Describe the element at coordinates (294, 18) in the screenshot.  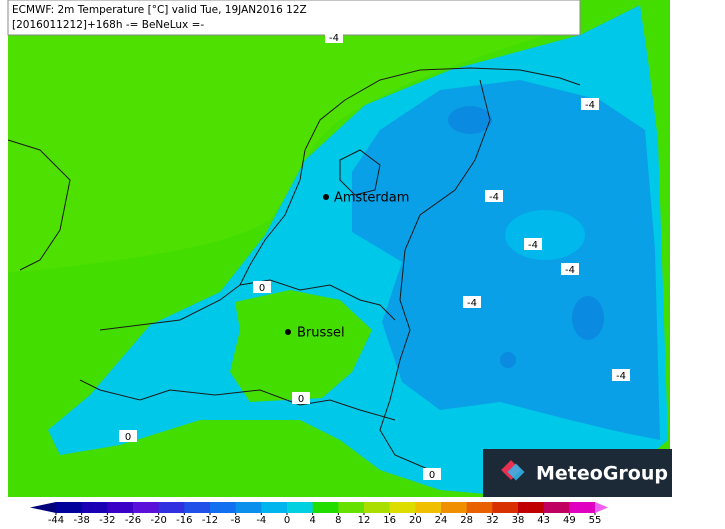
I see `header-box` at that location.